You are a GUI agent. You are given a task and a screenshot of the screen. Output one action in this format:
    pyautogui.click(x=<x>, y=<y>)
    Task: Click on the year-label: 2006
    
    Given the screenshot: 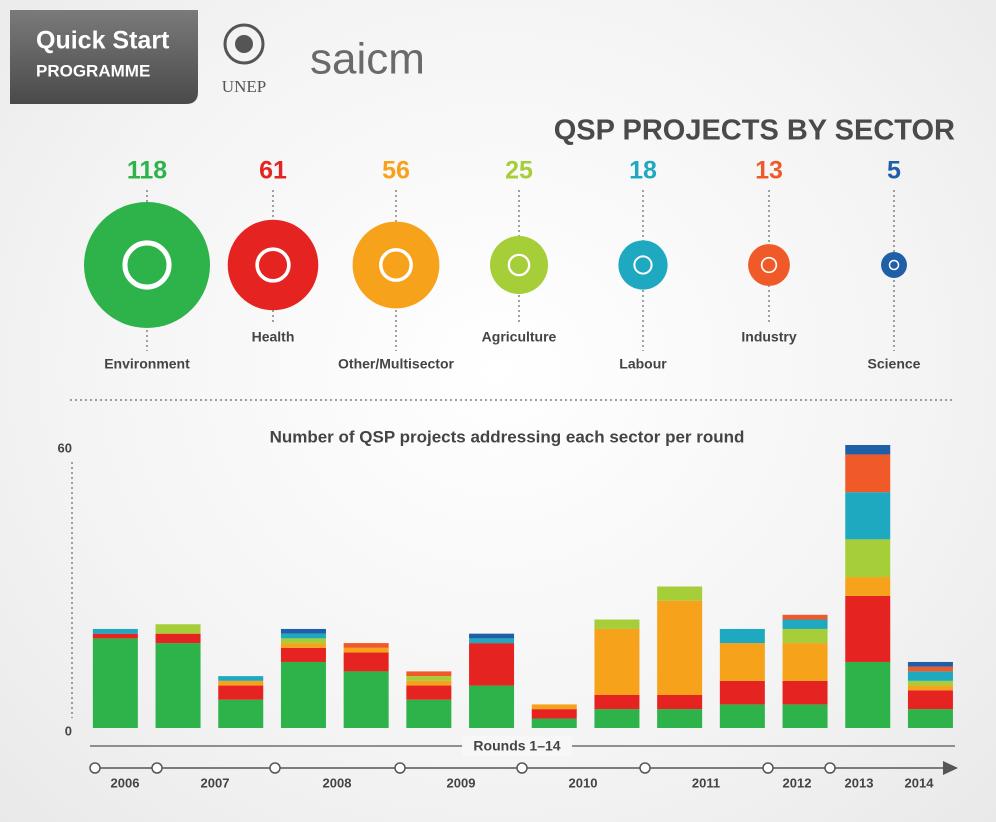 What is the action you would take?
    pyautogui.click(x=125, y=782)
    